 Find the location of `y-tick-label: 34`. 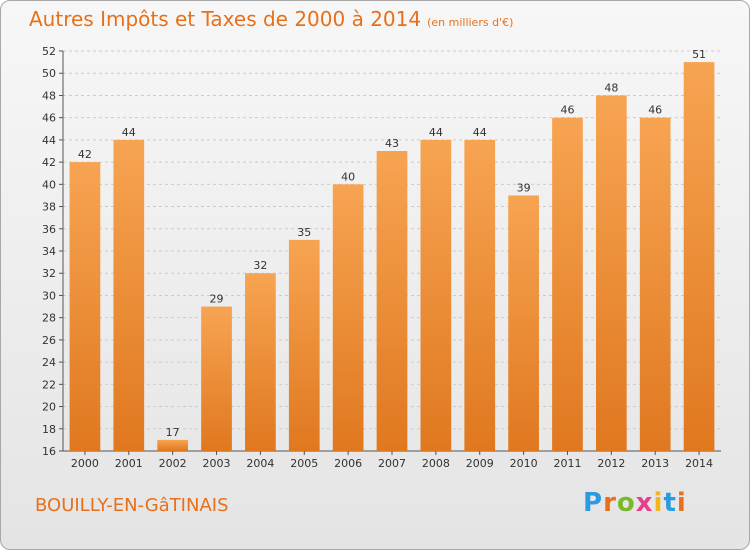

y-tick-label: 34 is located at coordinates (49, 251).